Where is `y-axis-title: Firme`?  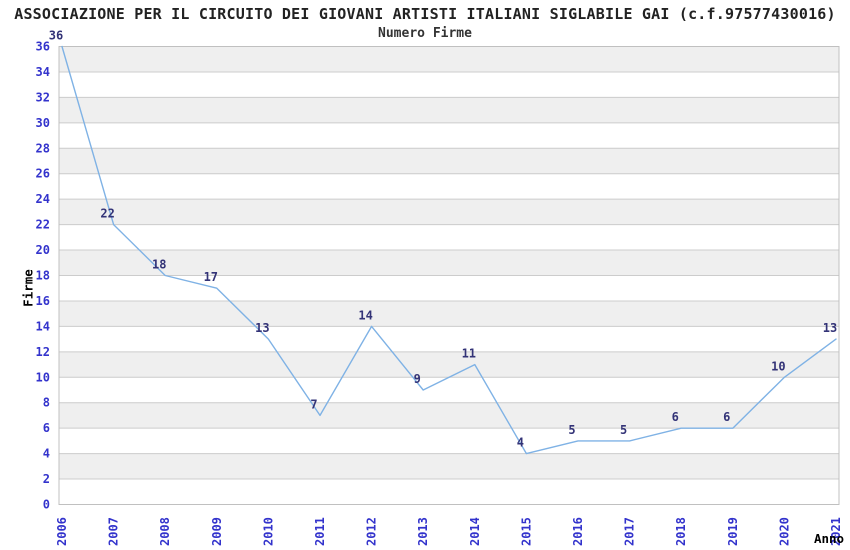 y-axis-title: Firme is located at coordinates (28, 288).